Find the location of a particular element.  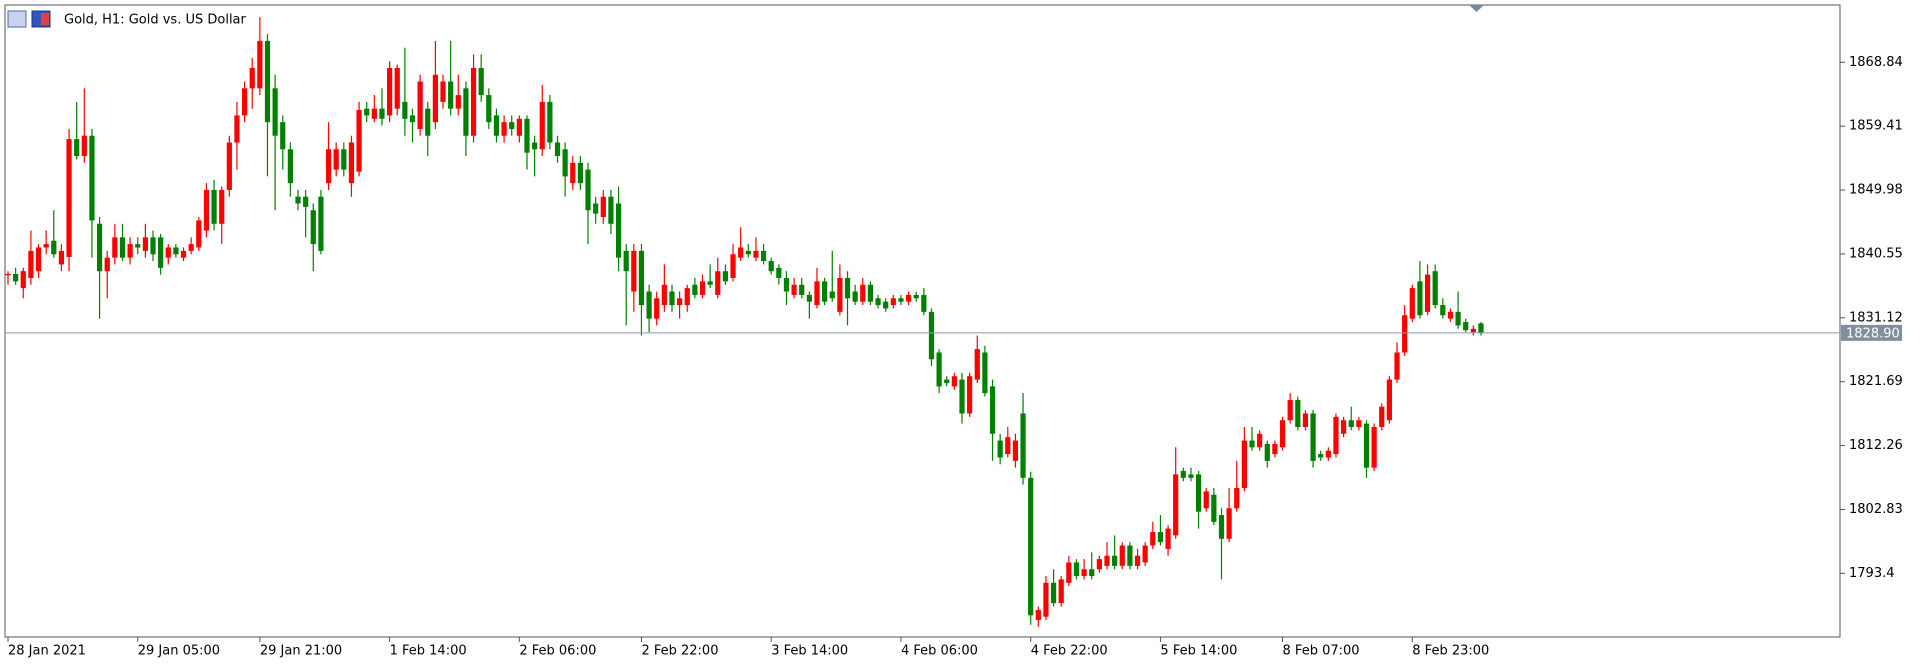

y-tick-label: 1793.4 is located at coordinates (1872, 573).